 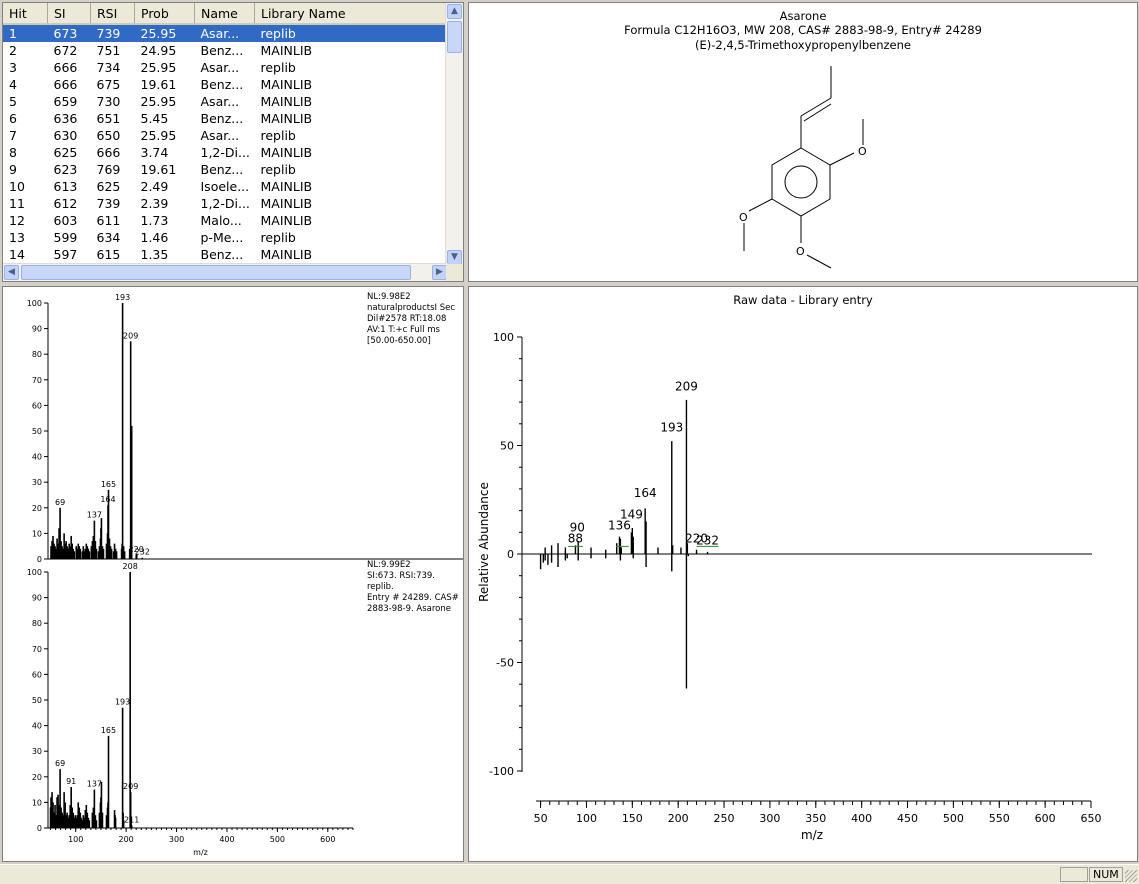 I want to click on column-header-name: Name, so click(x=224, y=14).